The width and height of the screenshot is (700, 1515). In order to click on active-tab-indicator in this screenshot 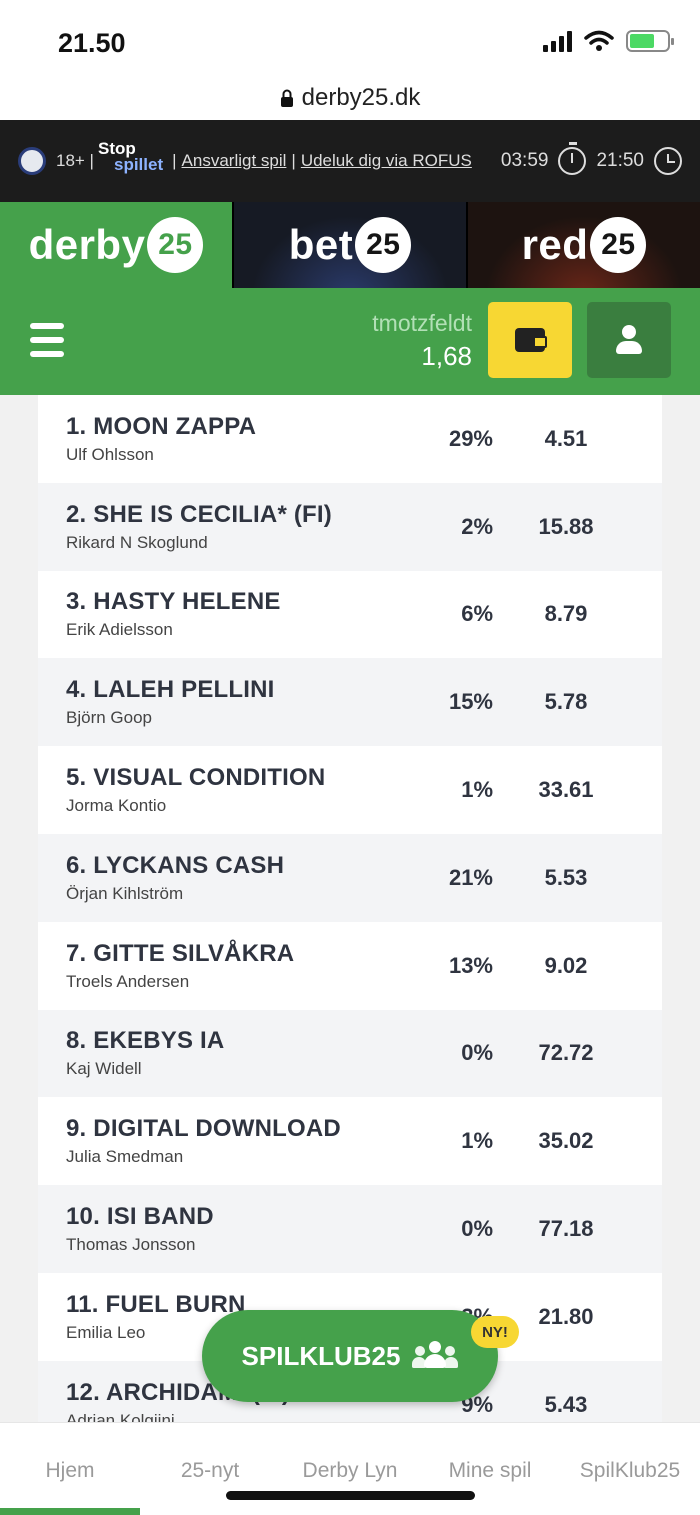, I will do `click(70, 1511)`.